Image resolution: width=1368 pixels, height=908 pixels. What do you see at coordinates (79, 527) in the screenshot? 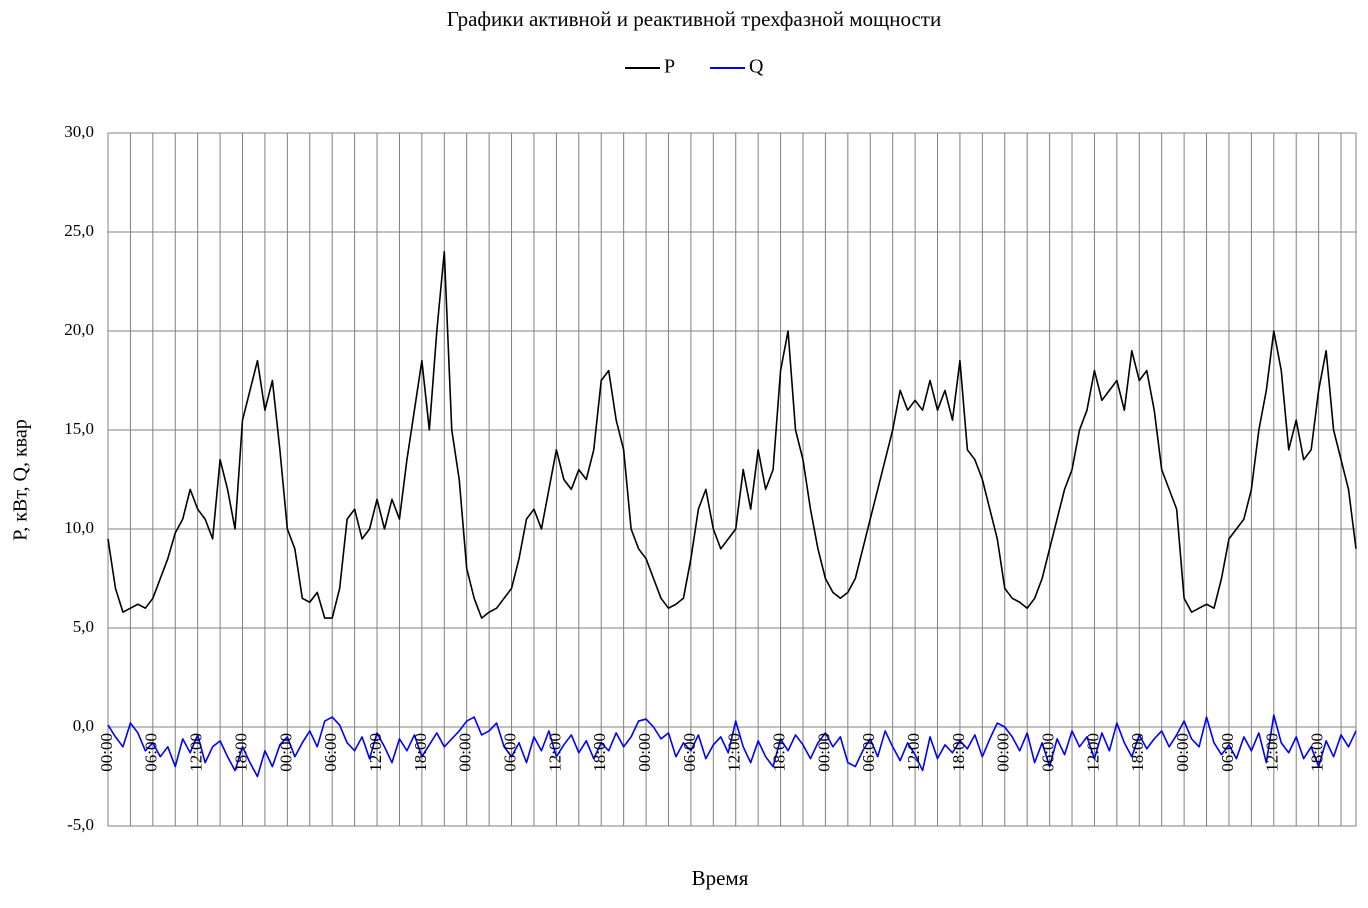
I see `y-tick-label: 10,0` at bounding box center [79, 527].